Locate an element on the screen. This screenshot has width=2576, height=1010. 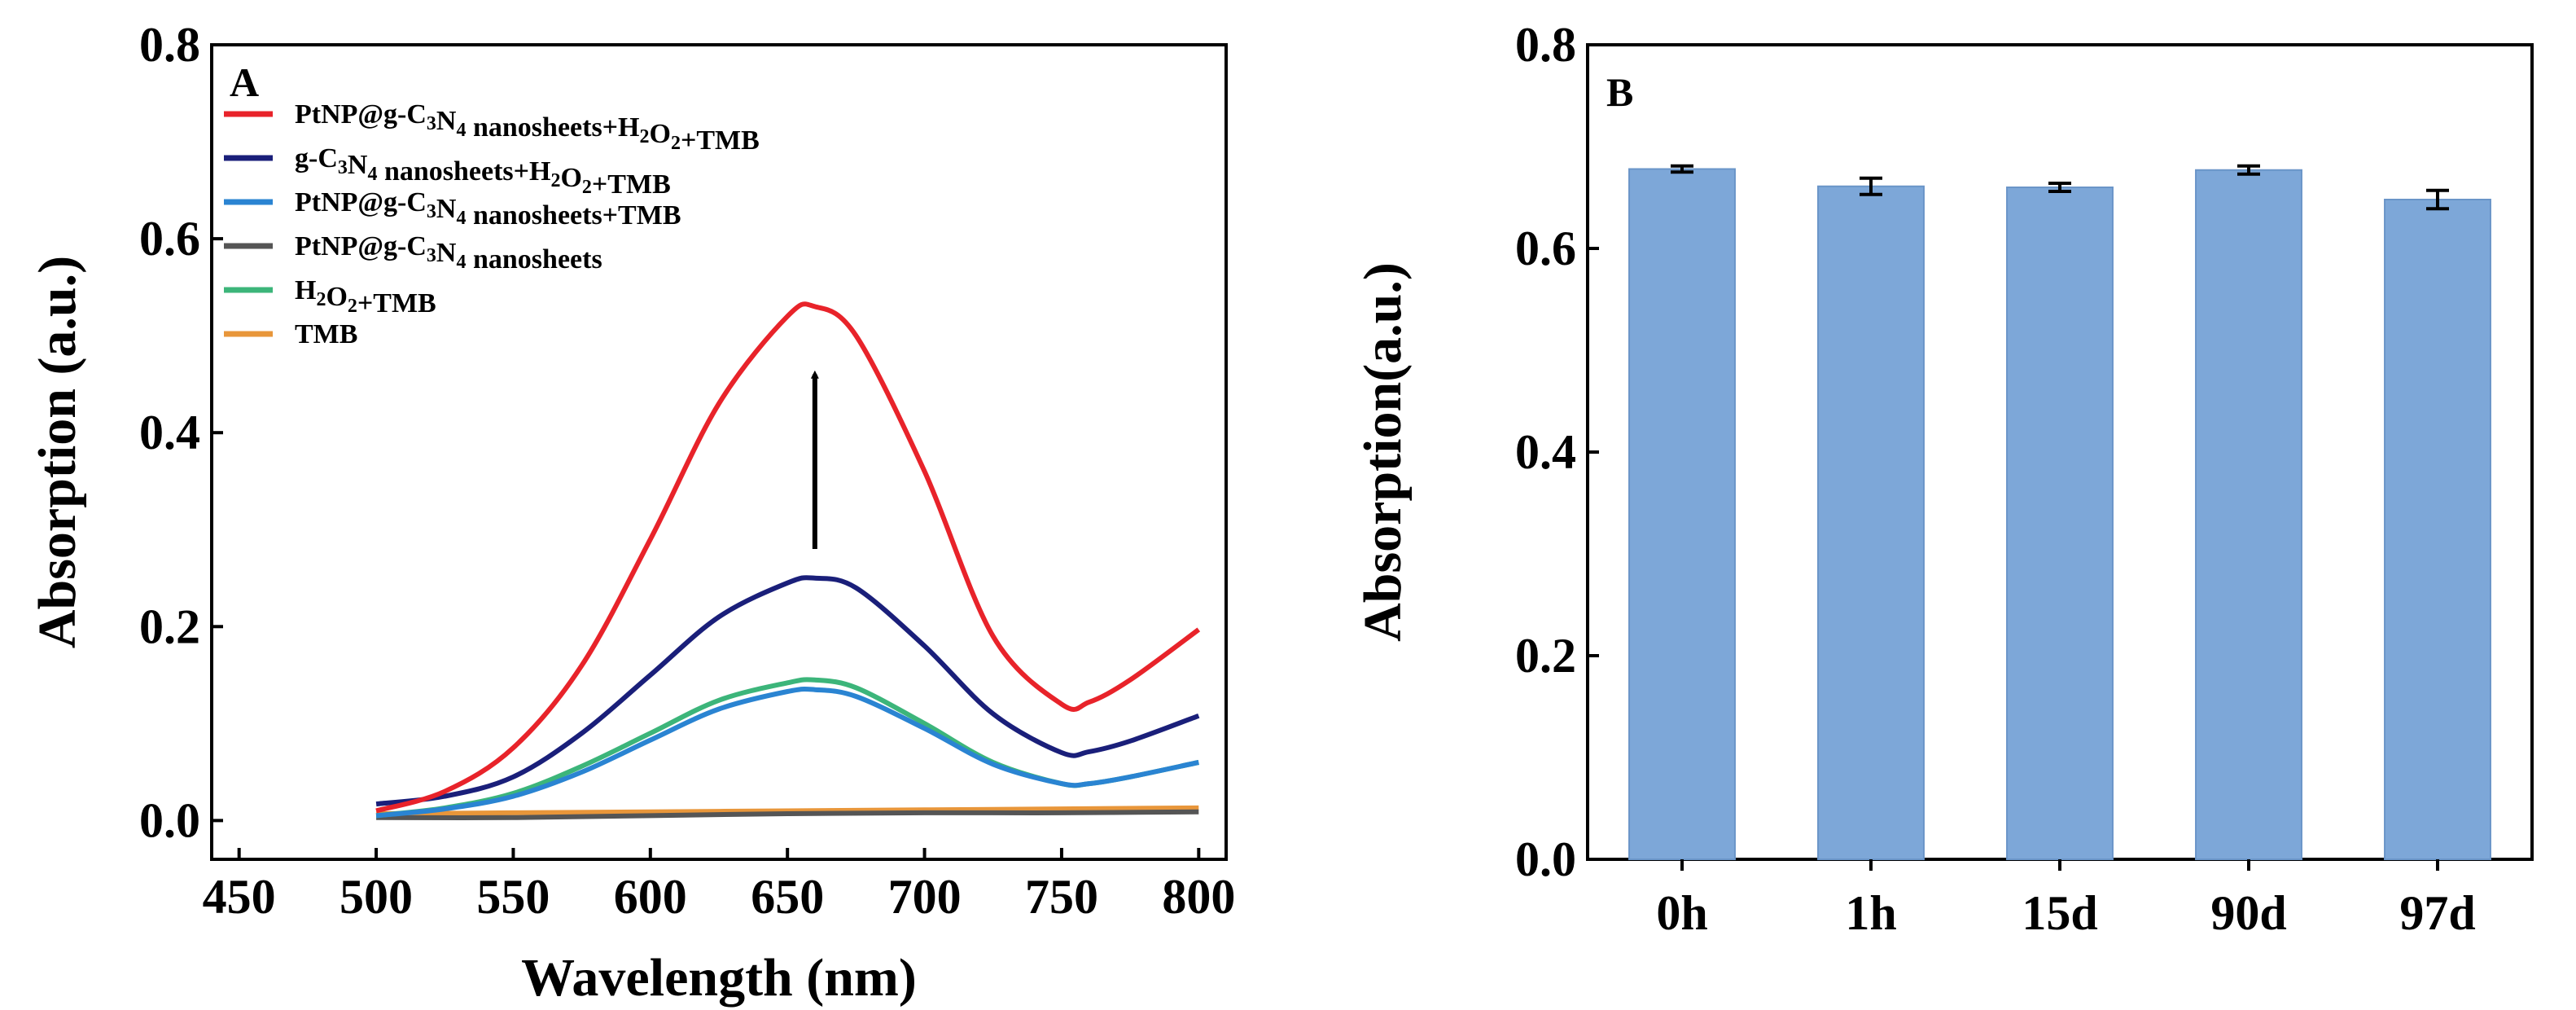
b-bar-0h is located at coordinates (1682, 514).